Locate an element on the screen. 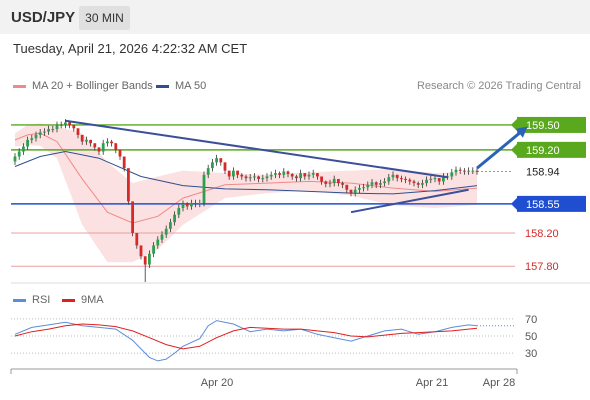  ma20-swatch is located at coordinates (19, 86).